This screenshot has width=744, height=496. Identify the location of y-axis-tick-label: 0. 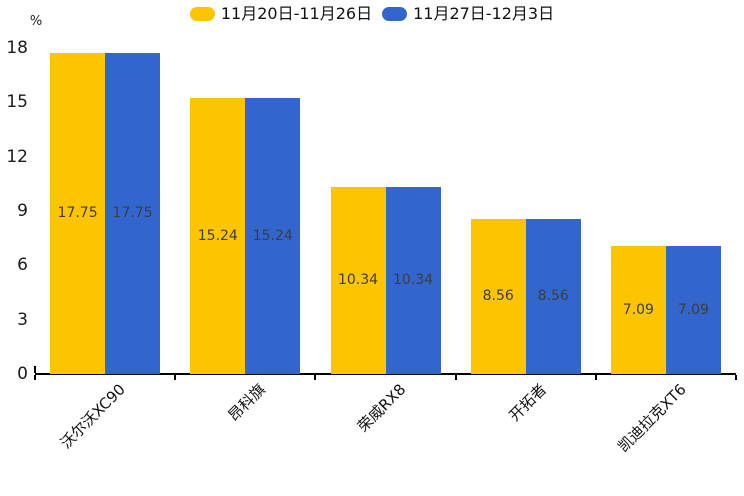
(22, 374).